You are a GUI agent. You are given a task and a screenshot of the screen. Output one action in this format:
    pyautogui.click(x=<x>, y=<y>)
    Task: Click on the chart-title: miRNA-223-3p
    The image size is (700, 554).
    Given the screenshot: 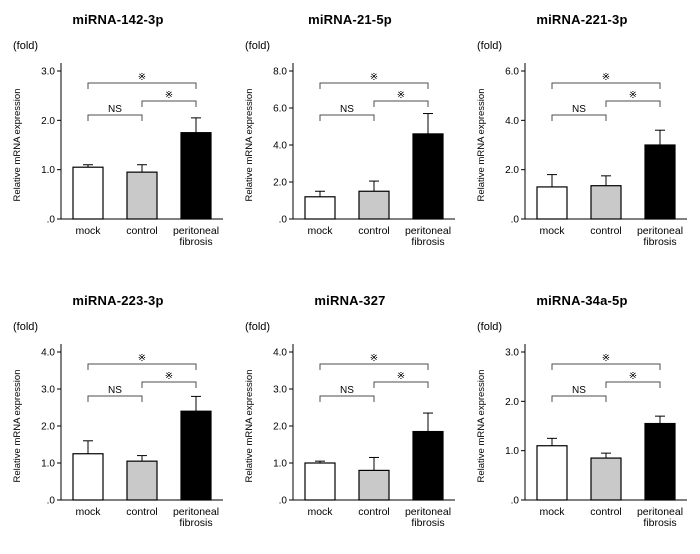 What is the action you would take?
    pyautogui.click(x=118, y=300)
    